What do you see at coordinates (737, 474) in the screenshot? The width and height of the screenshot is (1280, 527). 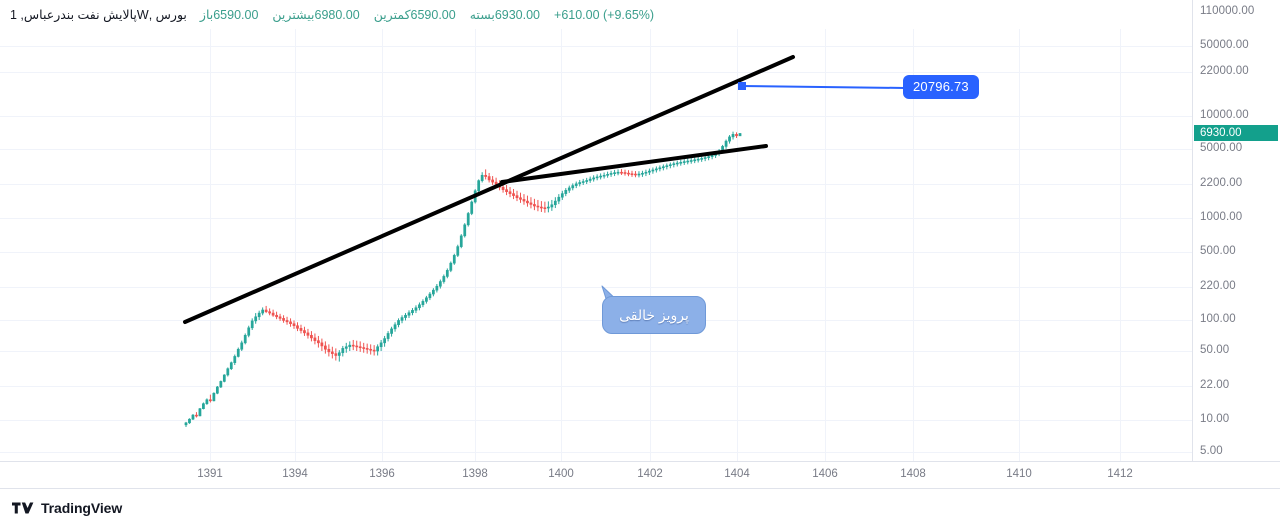 I see `time-axis-tick: 1404` at bounding box center [737, 474].